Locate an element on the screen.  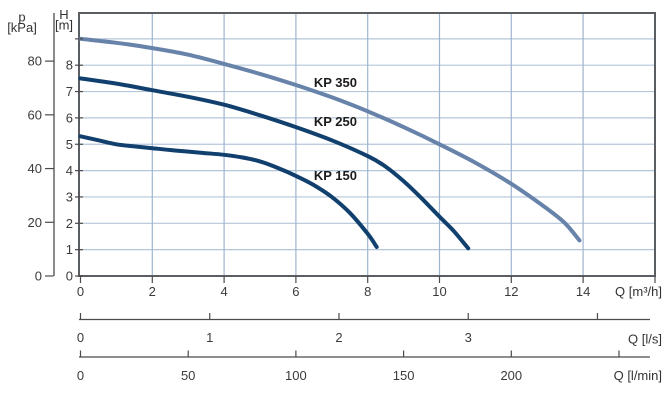
flow-ls-tick-label: 0 is located at coordinates (80, 337).